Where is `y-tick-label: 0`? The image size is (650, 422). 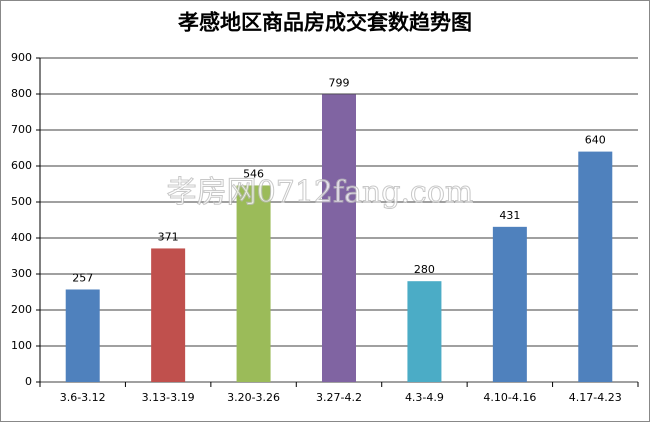
y-tick-label: 0 is located at coordinates (28, 381).